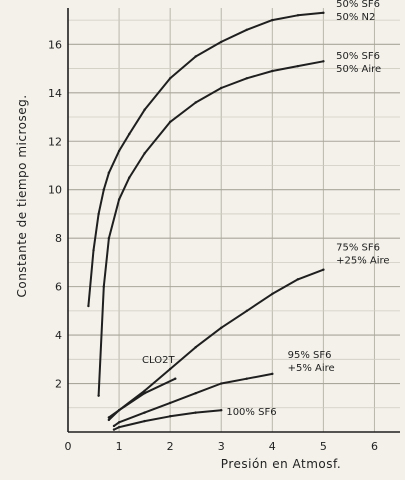 This screenshot has height=480, width=405. Describe the element at coordinates (68, 446) in the screenshot. I see `x-tick-label: 0` at that location.